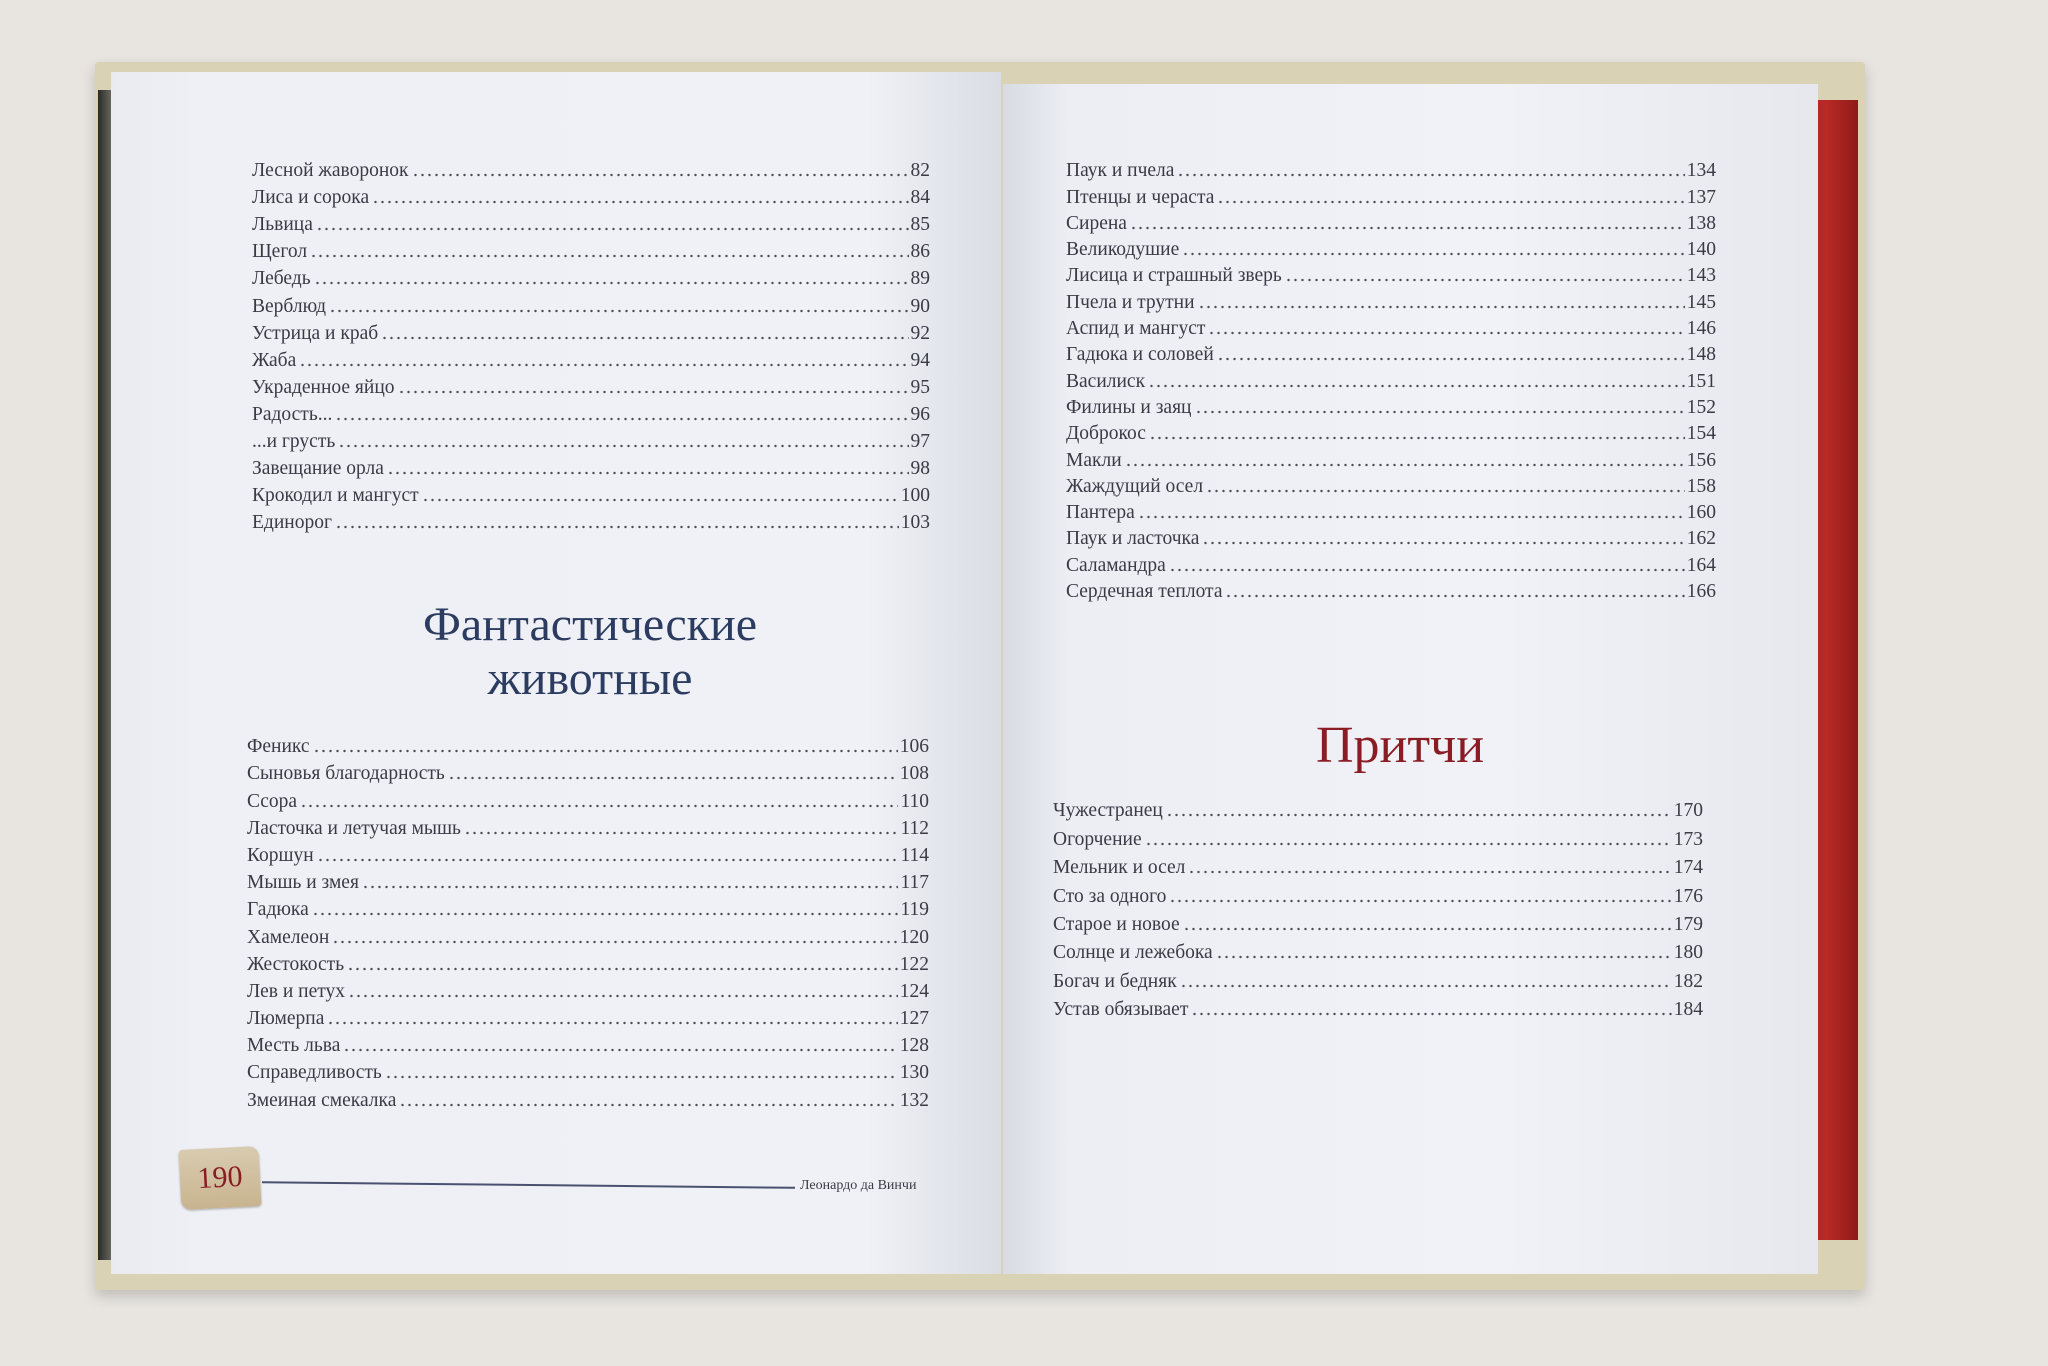 This screenshot has width=2048, height=1366. I want to click on toc-entry: Единорог 103, so click(591, 522).